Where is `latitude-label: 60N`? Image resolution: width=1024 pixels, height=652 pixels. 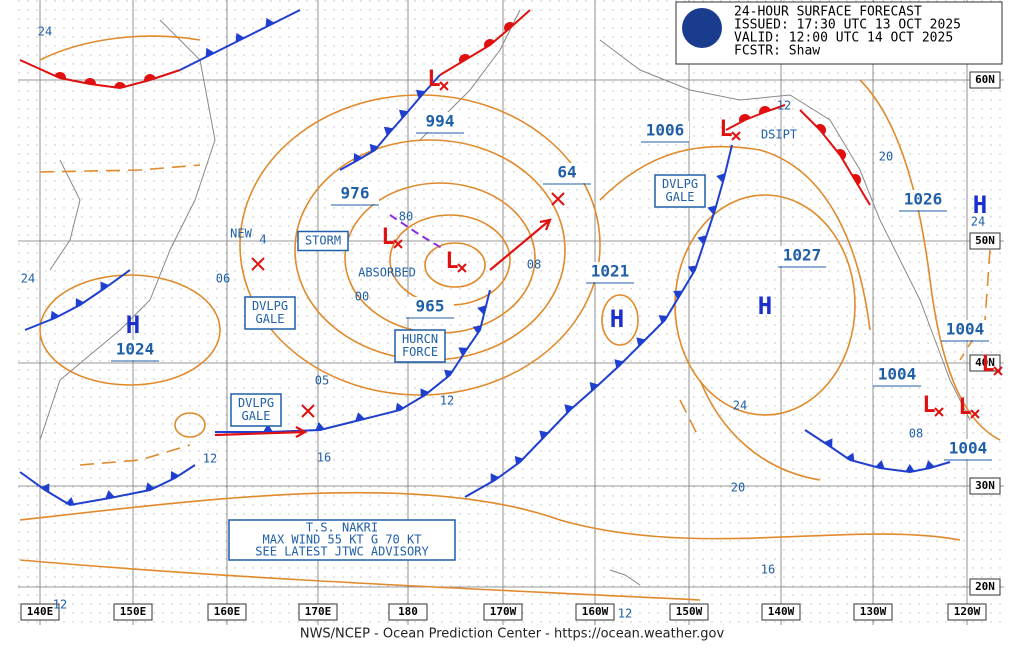
latitude-label: 60N is located at coordinates (985, 79).